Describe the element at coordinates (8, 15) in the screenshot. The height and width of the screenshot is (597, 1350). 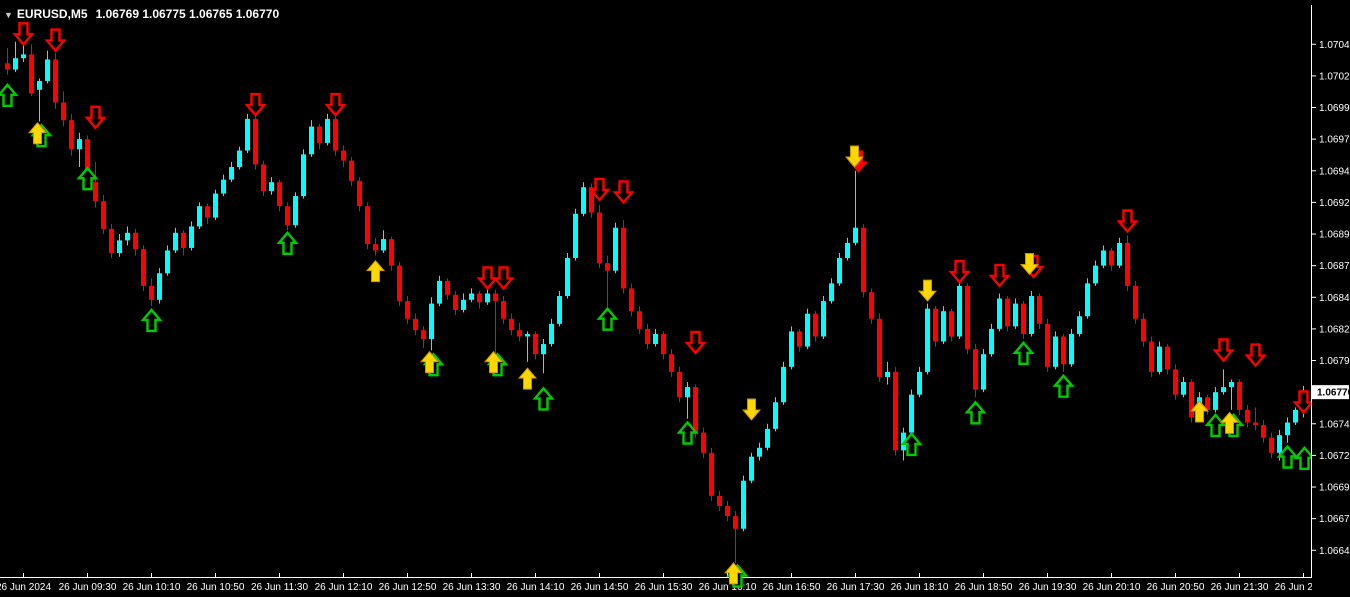
I see `quick-trade-dropdown-icon: ▼` at that location.